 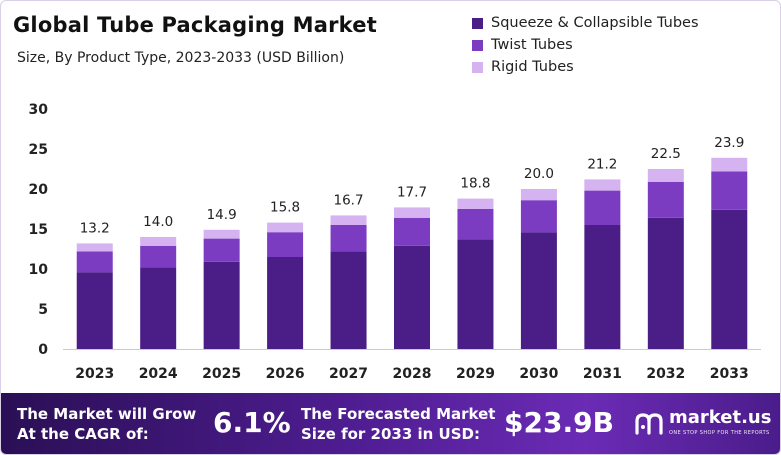 What do you see at coordinates (532, 67) in the screenshot?
I see `legend-label-rigid: Rigid Tubes` at bounding box center [532, 67].